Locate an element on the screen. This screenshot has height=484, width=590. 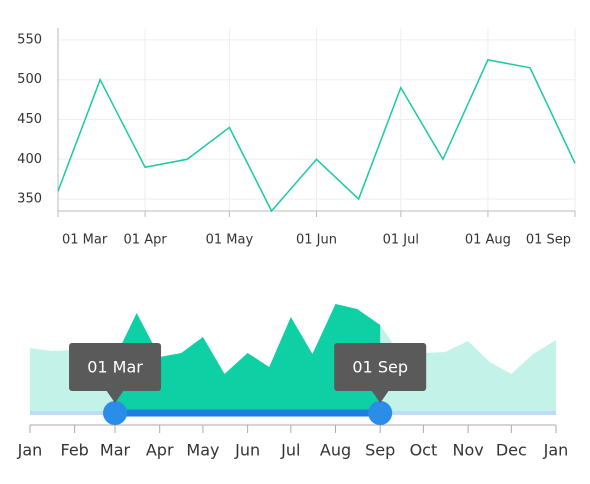
x-tick-label: Dec is located at coordinates (511, 450).